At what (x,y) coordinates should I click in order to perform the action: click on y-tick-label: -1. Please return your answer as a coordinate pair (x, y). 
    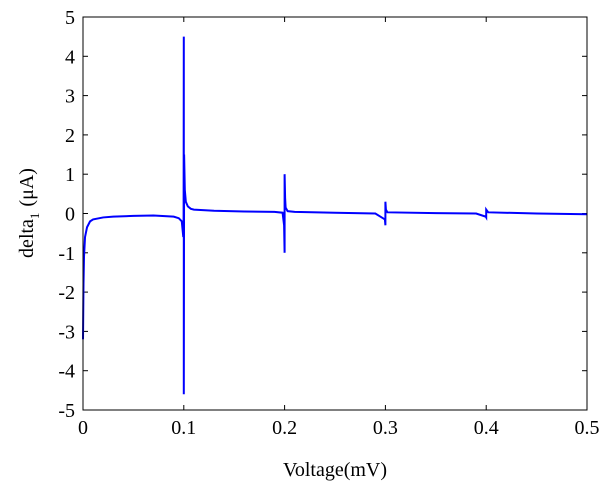
    Looking at the image, I should click on (66, 254).